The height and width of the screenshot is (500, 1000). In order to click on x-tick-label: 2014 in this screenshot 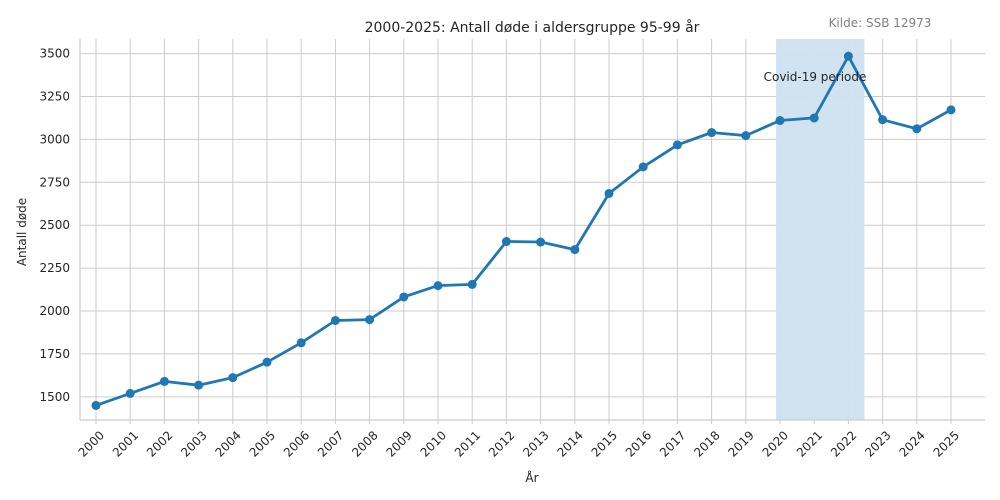, I will do `click(569, 443)`.